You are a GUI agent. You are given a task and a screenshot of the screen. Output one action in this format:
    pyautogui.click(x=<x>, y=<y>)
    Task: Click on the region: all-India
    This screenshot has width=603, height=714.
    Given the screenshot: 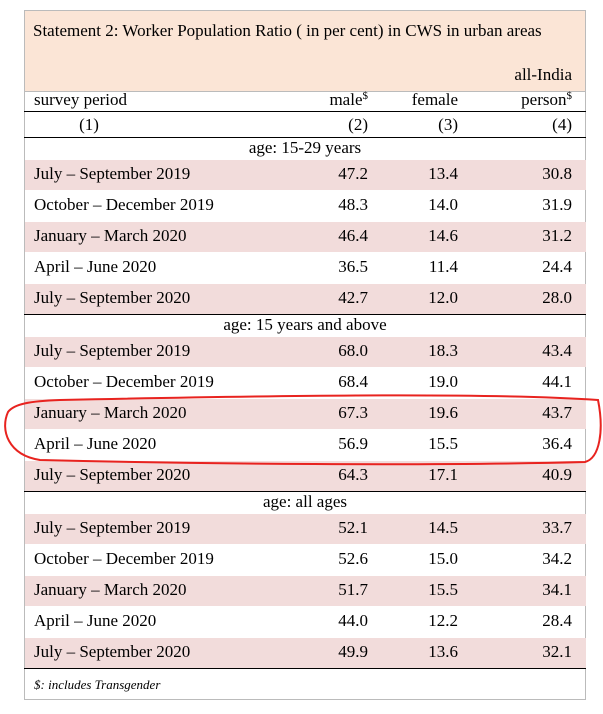 What is the action you would take?
    pyautogui.click(x=543, y=74)
    